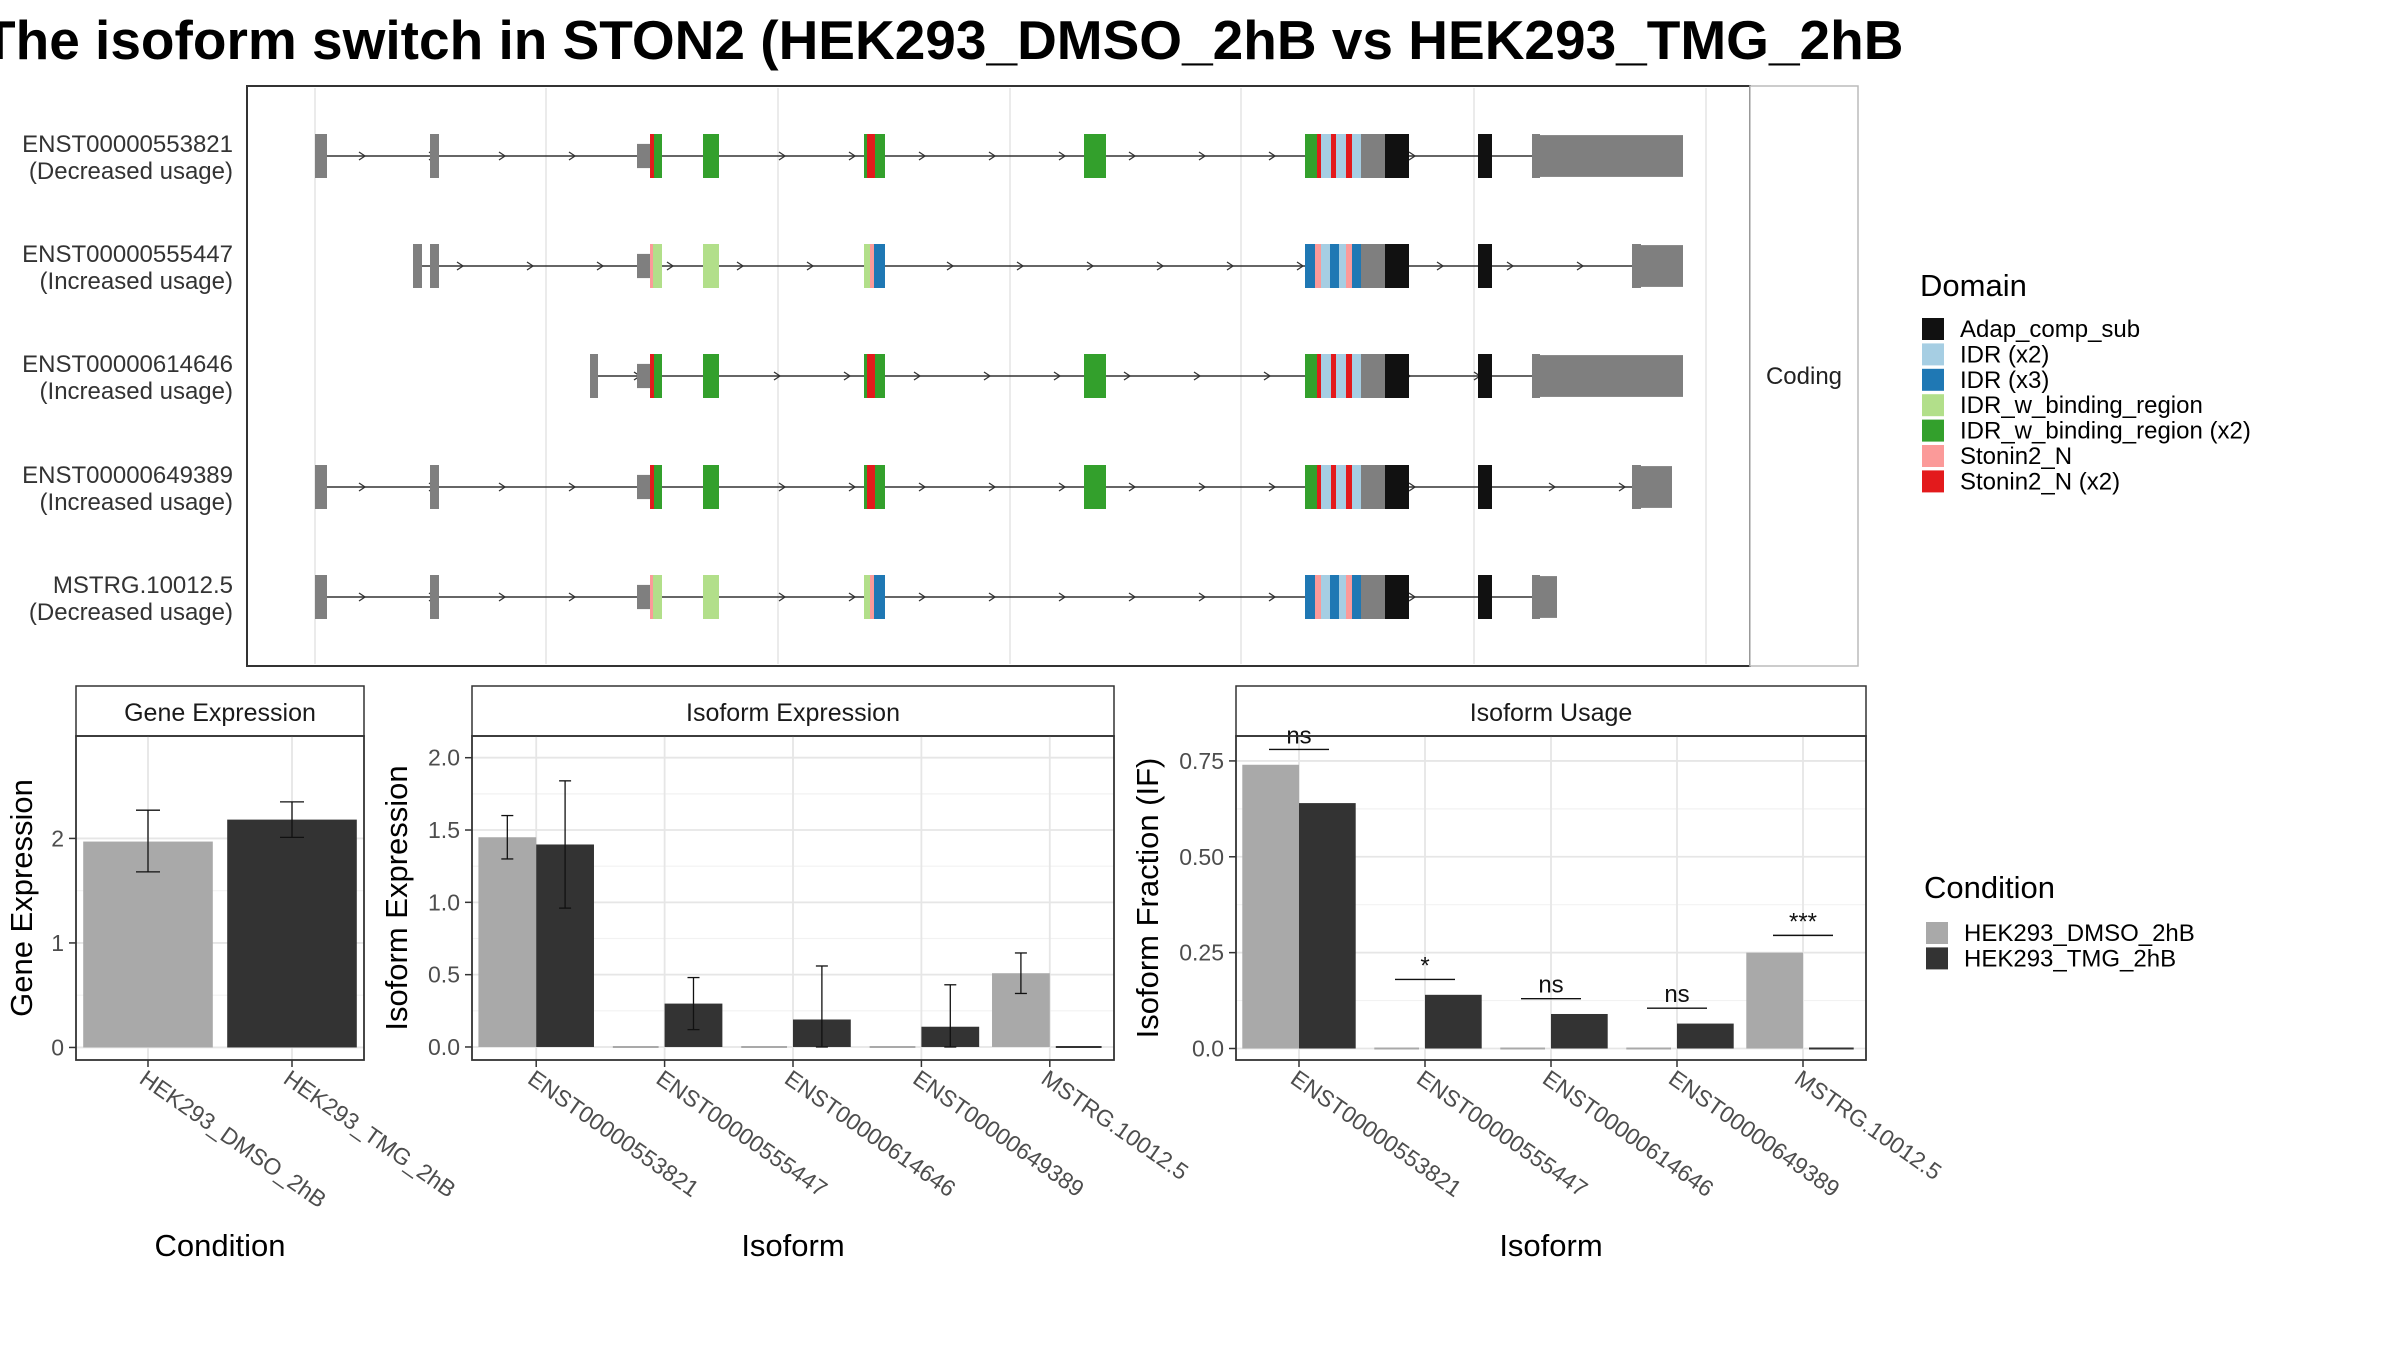 The height and width of the screenshot is (1350, 2400). I want to click on bar, so click(507, 942).